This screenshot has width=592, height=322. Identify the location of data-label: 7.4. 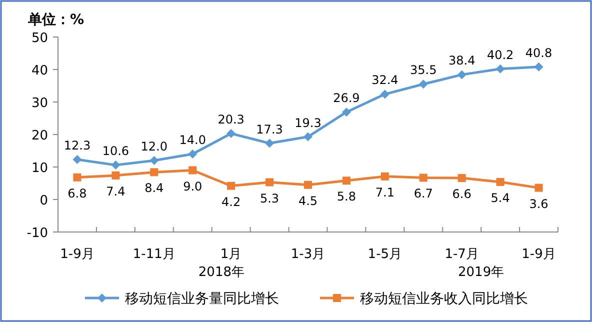
(116, 191).